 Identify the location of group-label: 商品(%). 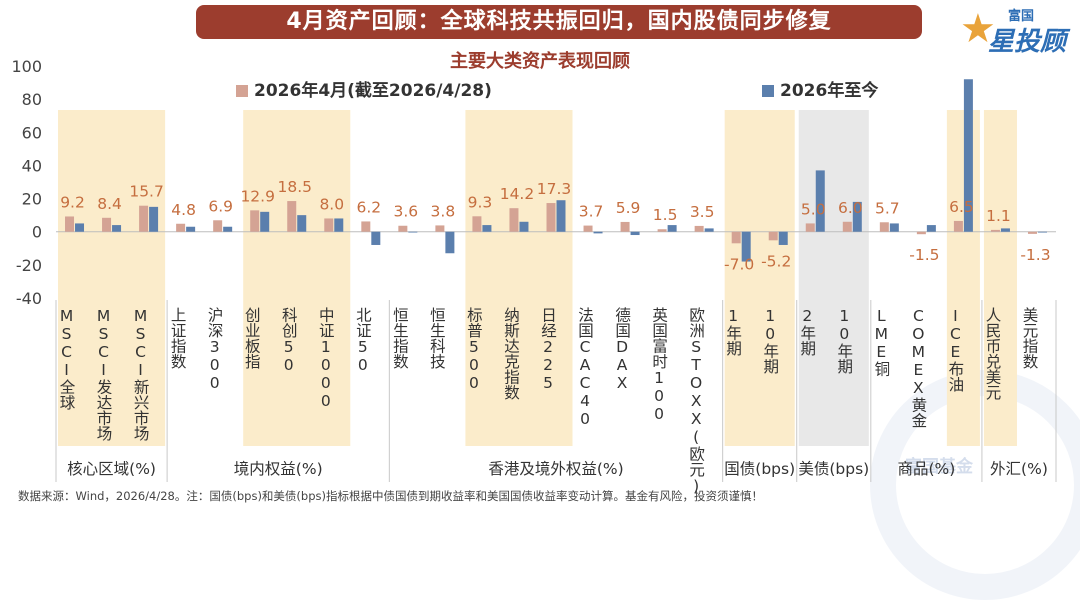
(926, 469).